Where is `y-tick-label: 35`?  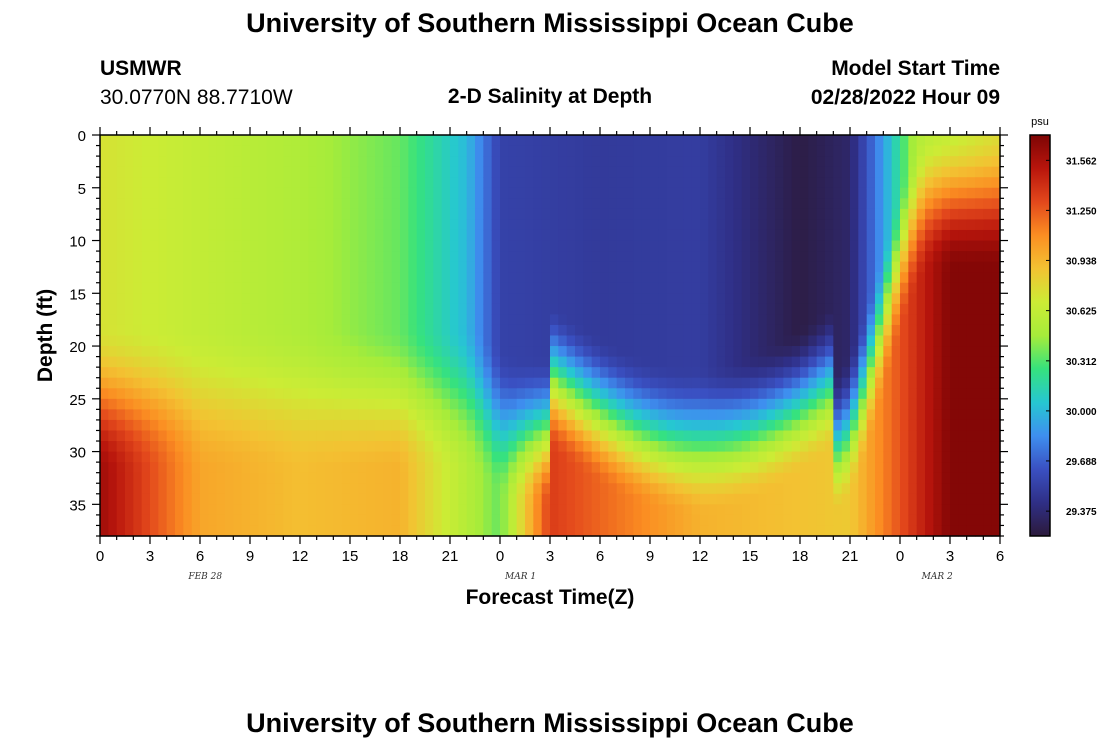
y-tick-label: 35 is located at coordinates (77, 505).